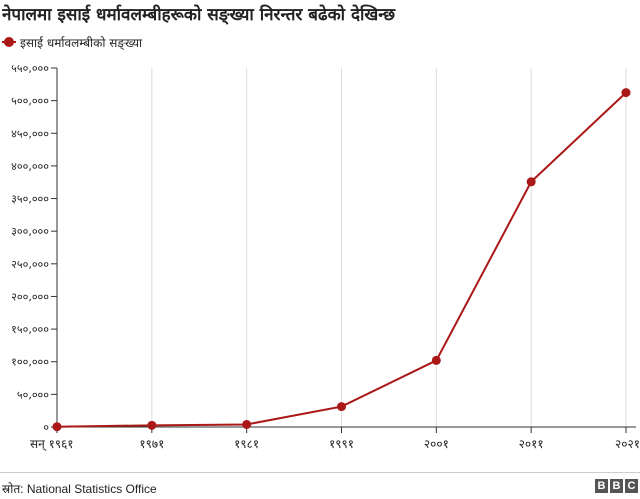 The width and height of the screenshot is (640, 499). What do you see at coordinates (320, 472) in the screenshot?
I see `footer-divider` at bounding box center [320, 472].